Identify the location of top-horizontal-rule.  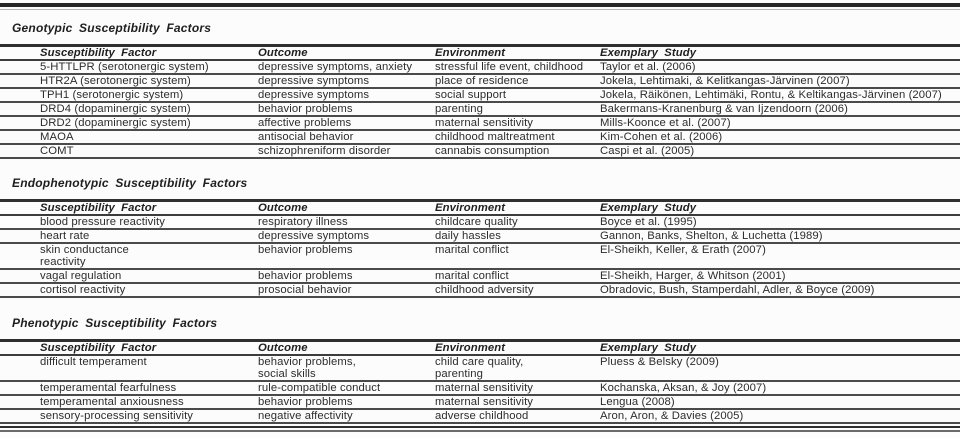
(480, 6).